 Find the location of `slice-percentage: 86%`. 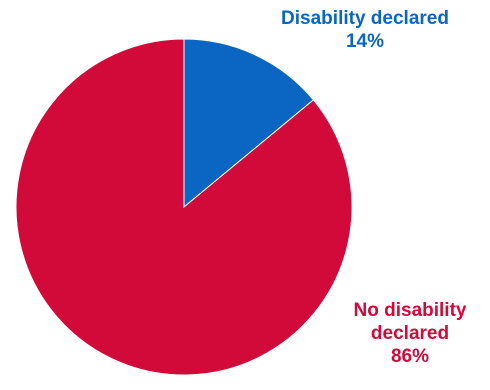

slice-percentage: 86% is located at coordinates (410, 356).